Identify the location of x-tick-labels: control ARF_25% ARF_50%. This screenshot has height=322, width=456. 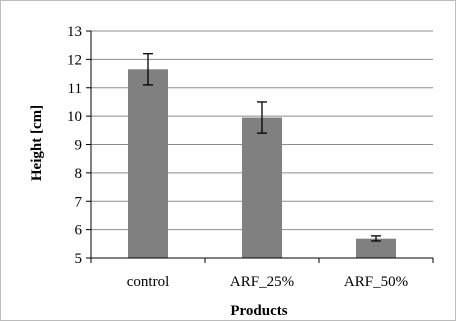
(267, 282).